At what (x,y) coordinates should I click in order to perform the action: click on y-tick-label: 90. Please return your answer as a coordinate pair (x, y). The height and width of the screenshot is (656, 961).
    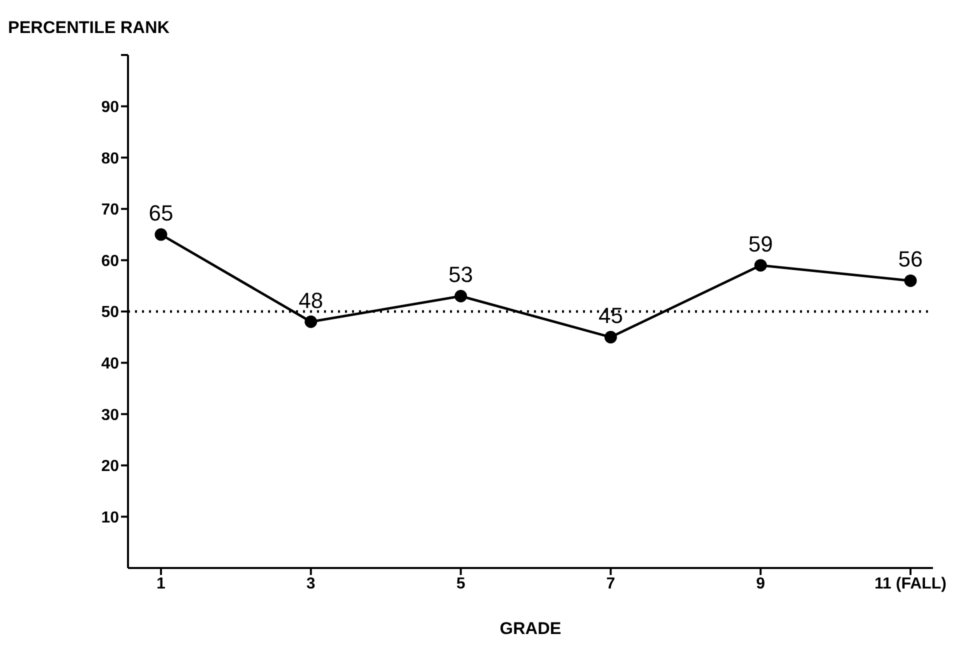
    Looking at the image, I should click on (110, 107).